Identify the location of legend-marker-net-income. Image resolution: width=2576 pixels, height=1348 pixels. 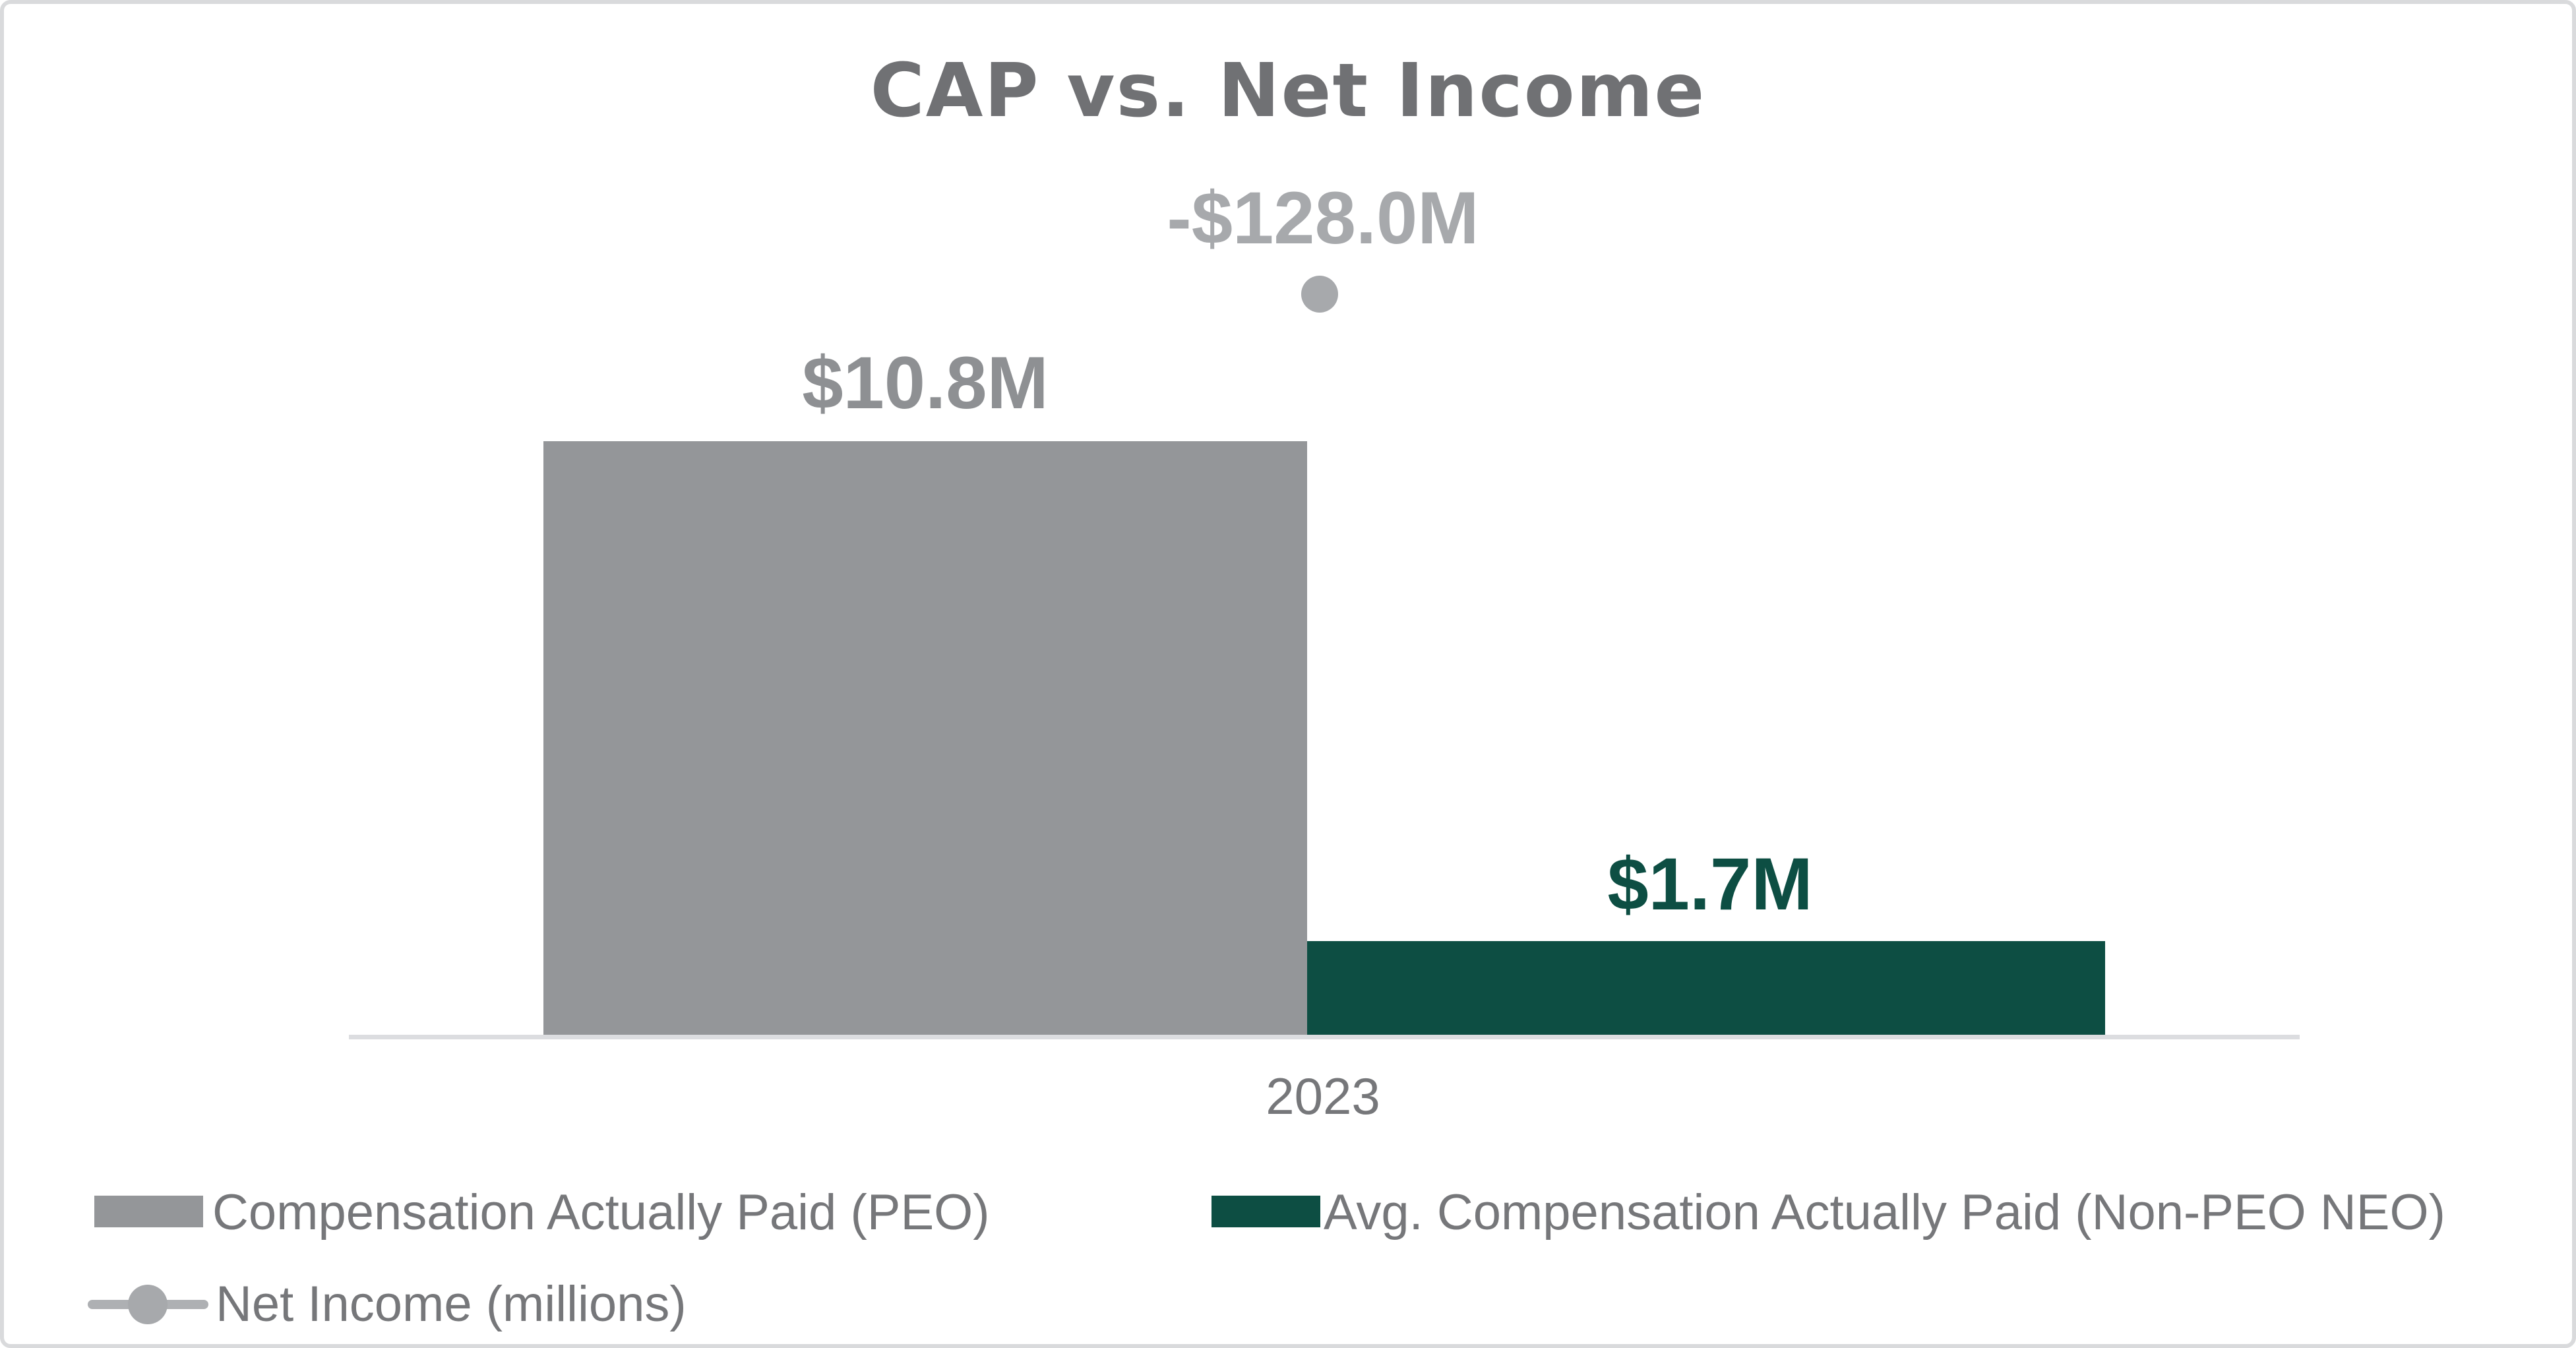
(148, 1304).